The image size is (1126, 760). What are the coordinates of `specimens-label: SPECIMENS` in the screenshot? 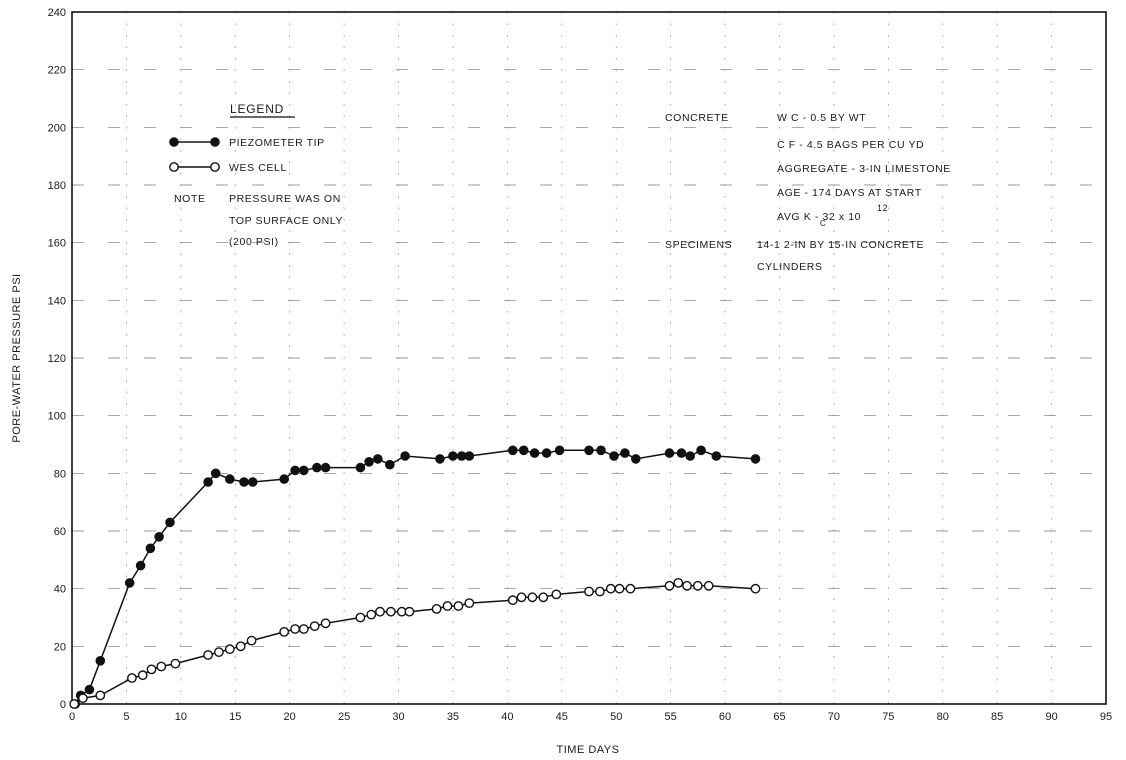 It's located at (698, 245).